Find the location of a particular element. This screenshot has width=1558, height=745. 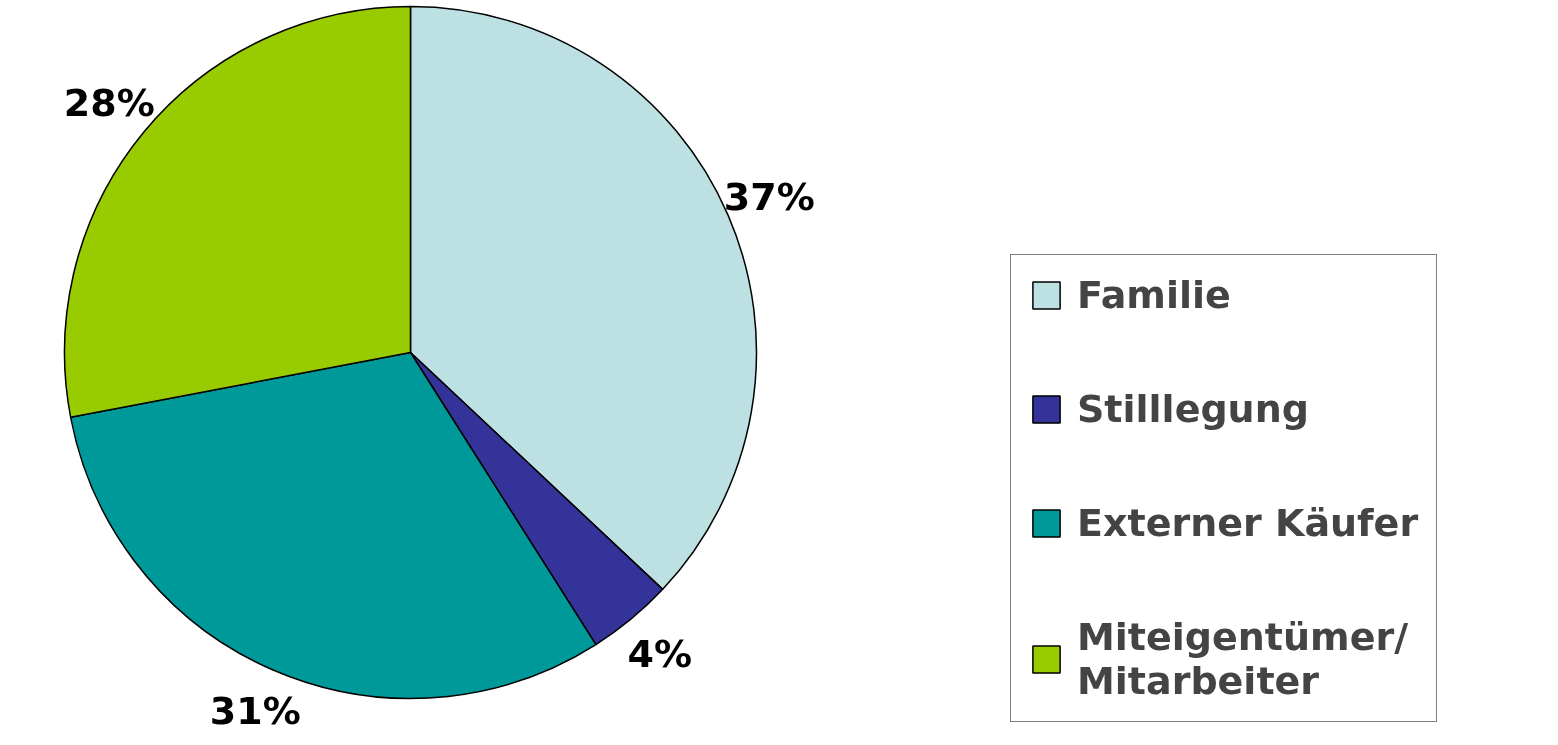

data-label: 28% is located at coordinates (109, 103).